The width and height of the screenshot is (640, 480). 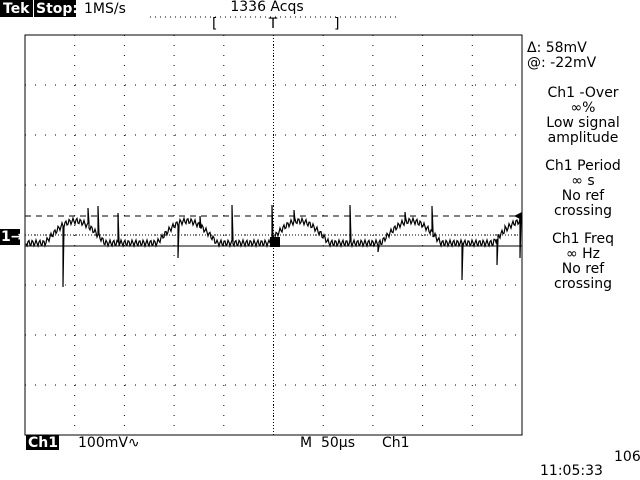 I want to click on brand: Tek, so click(x=16, y=9).